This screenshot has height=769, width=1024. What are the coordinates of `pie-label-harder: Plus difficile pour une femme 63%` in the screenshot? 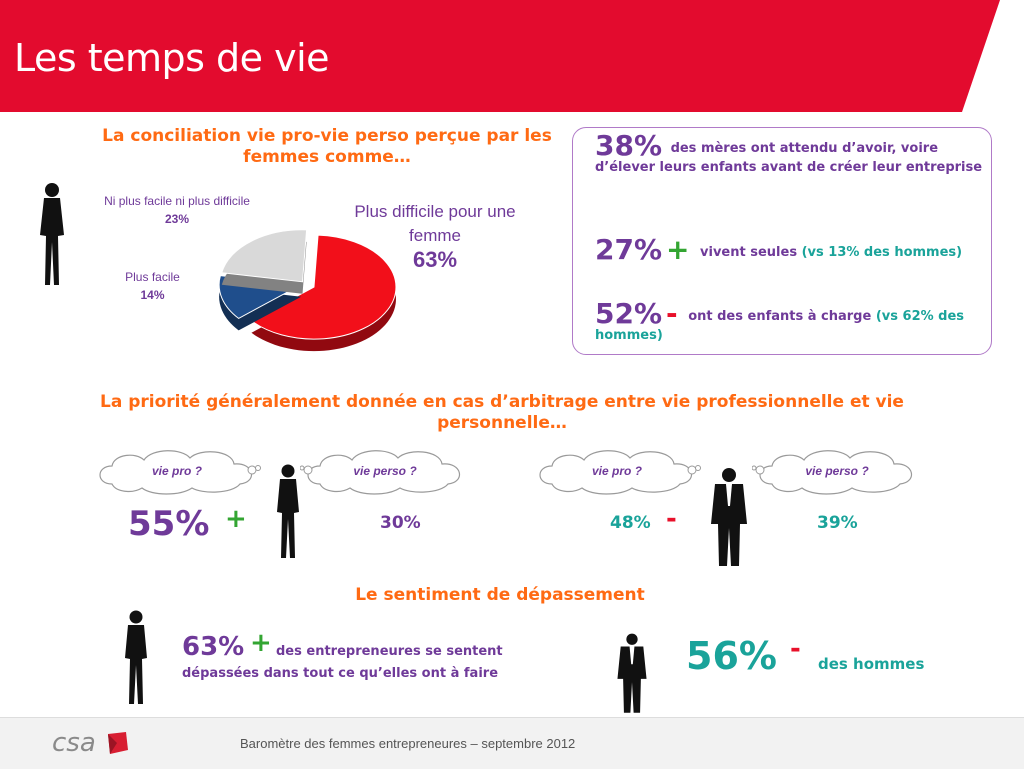 It's located at (435, 236).